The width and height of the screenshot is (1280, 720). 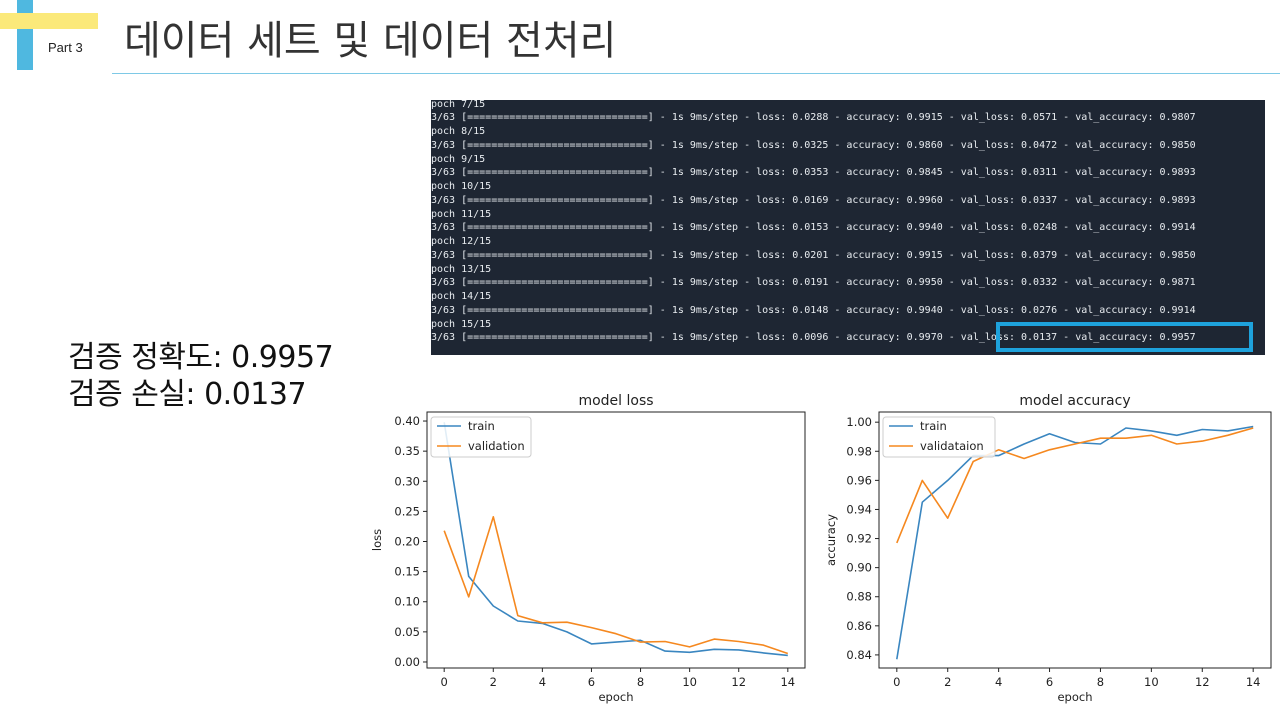 I want to click on page-title: 데이터 세트 및 데이터 전처리, so click(x=370, y=41).